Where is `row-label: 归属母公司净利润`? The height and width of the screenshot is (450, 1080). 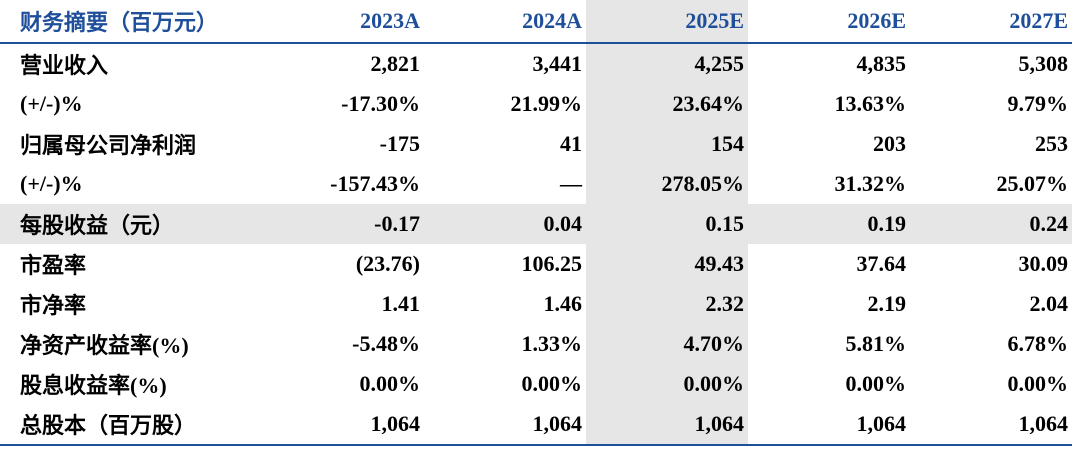
row-label: 归属母公司净利润 is located at coordinates (108, 145).